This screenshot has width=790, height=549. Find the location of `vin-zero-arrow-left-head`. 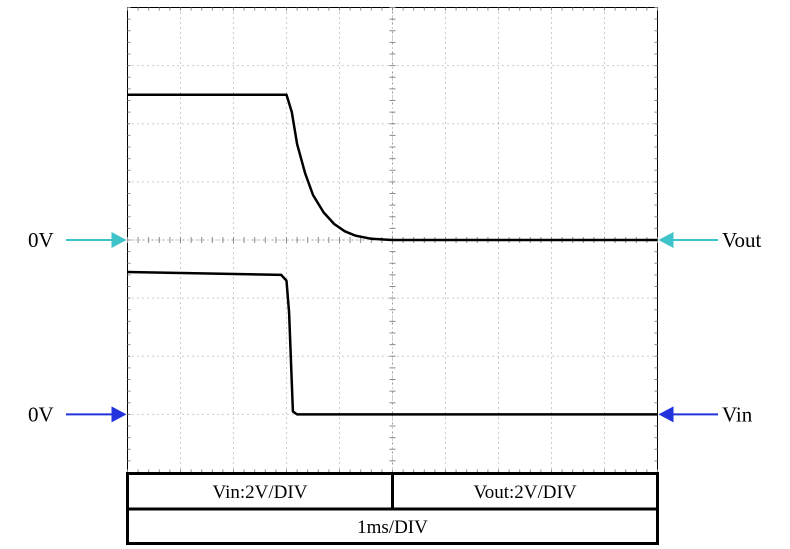

vin-zero-arrow-left-head is located at coordinates (119, 414).